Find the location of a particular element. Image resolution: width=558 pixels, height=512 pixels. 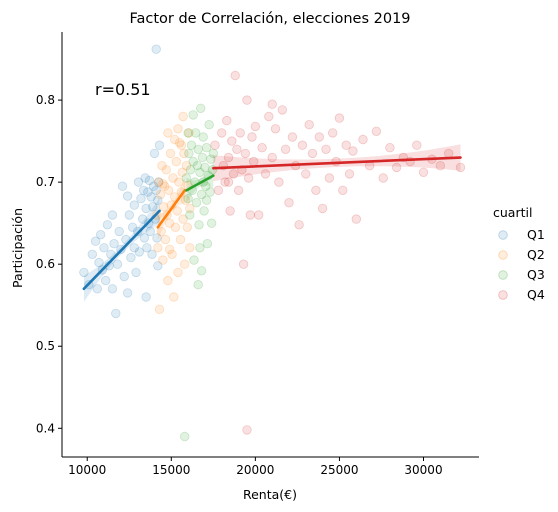

legend-marker-q1 is located at coordinates (503, 235).